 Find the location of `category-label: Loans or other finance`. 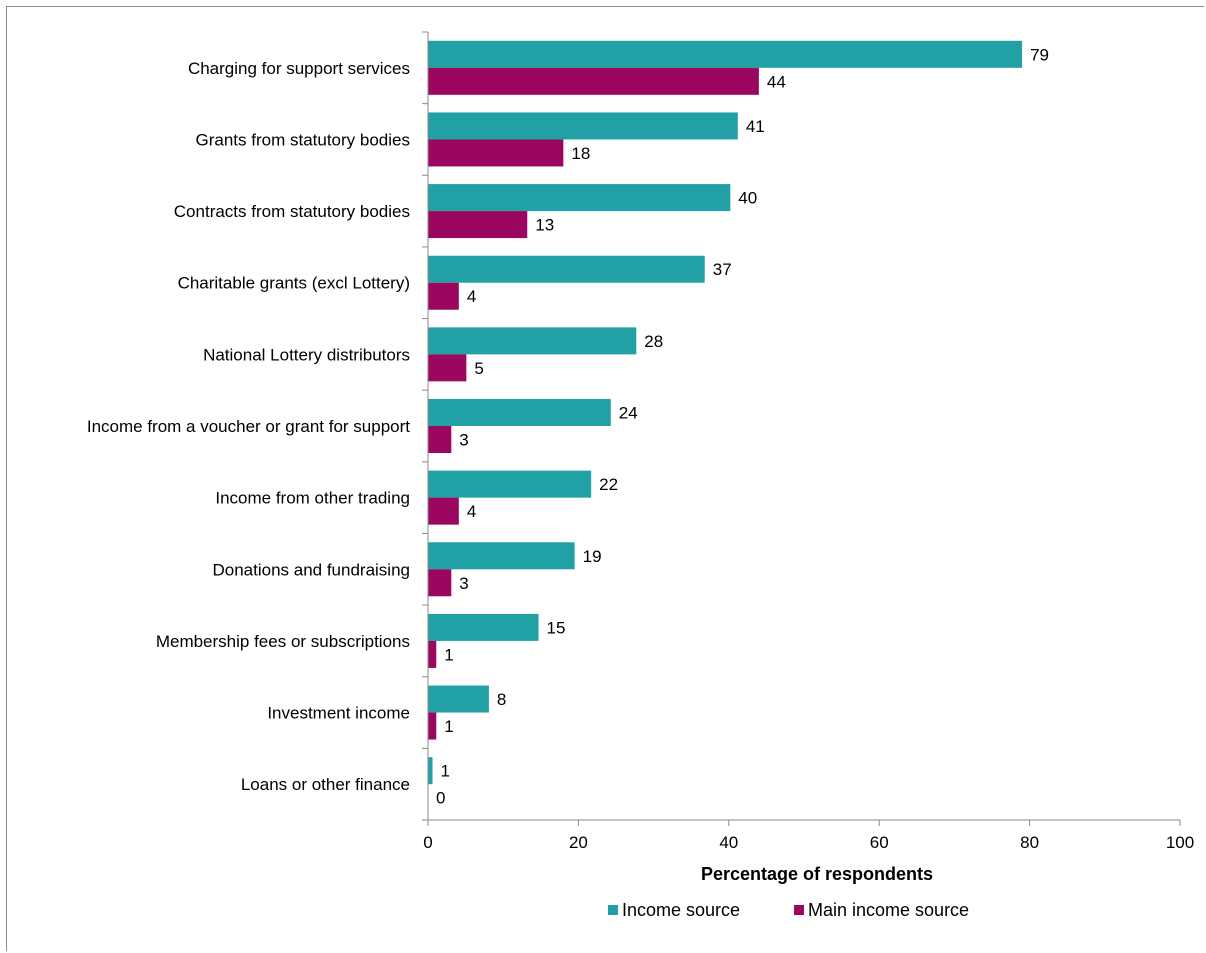

category-label: Loans or other finance is located at coordinates (325, 784).